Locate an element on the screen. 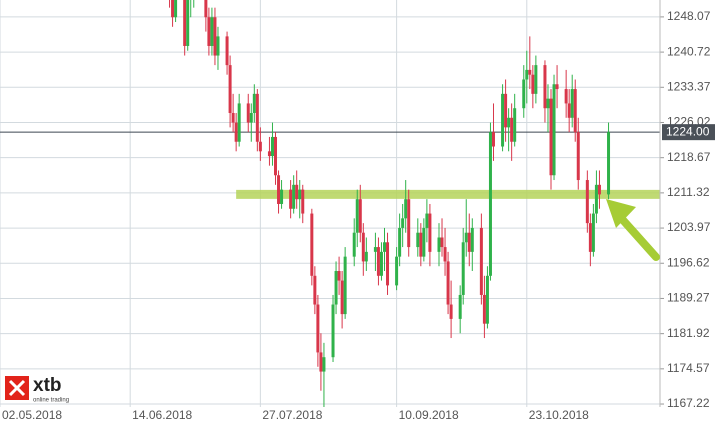  arrow-head is located at coordinates (621, 213).